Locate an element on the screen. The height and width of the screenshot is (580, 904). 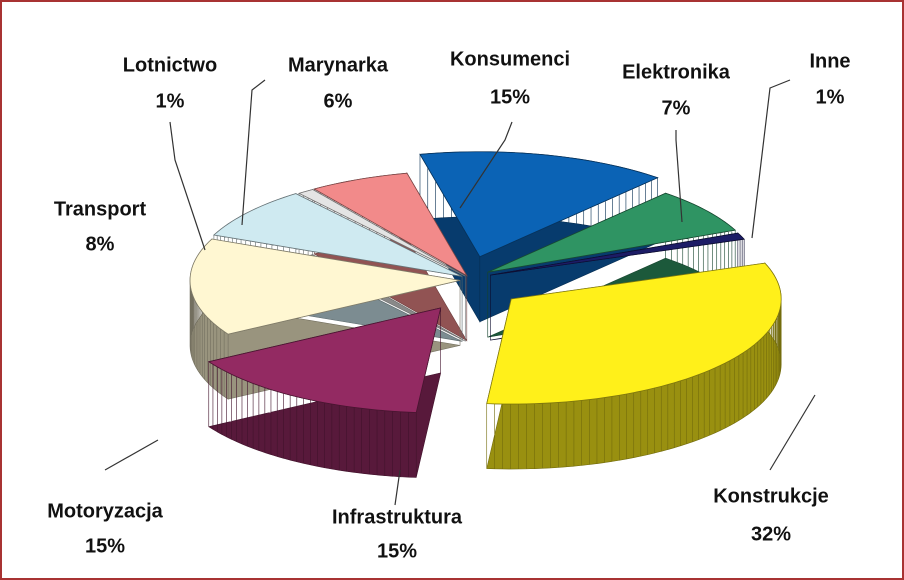
category-label: Inne is located at coordinates (829, 61).